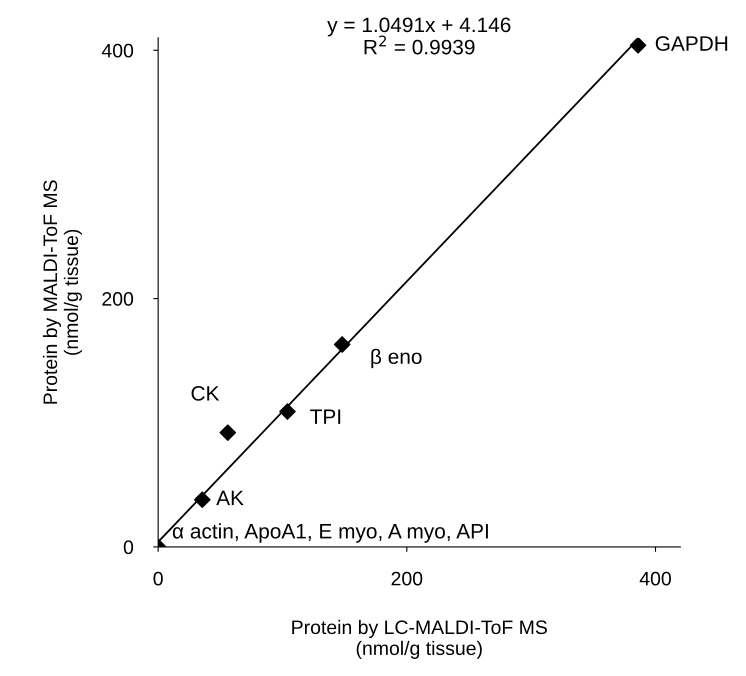 Image resolution: width=746 pixels, height=676 pixels. I want to click on annotation: AK, so click(230, 498).